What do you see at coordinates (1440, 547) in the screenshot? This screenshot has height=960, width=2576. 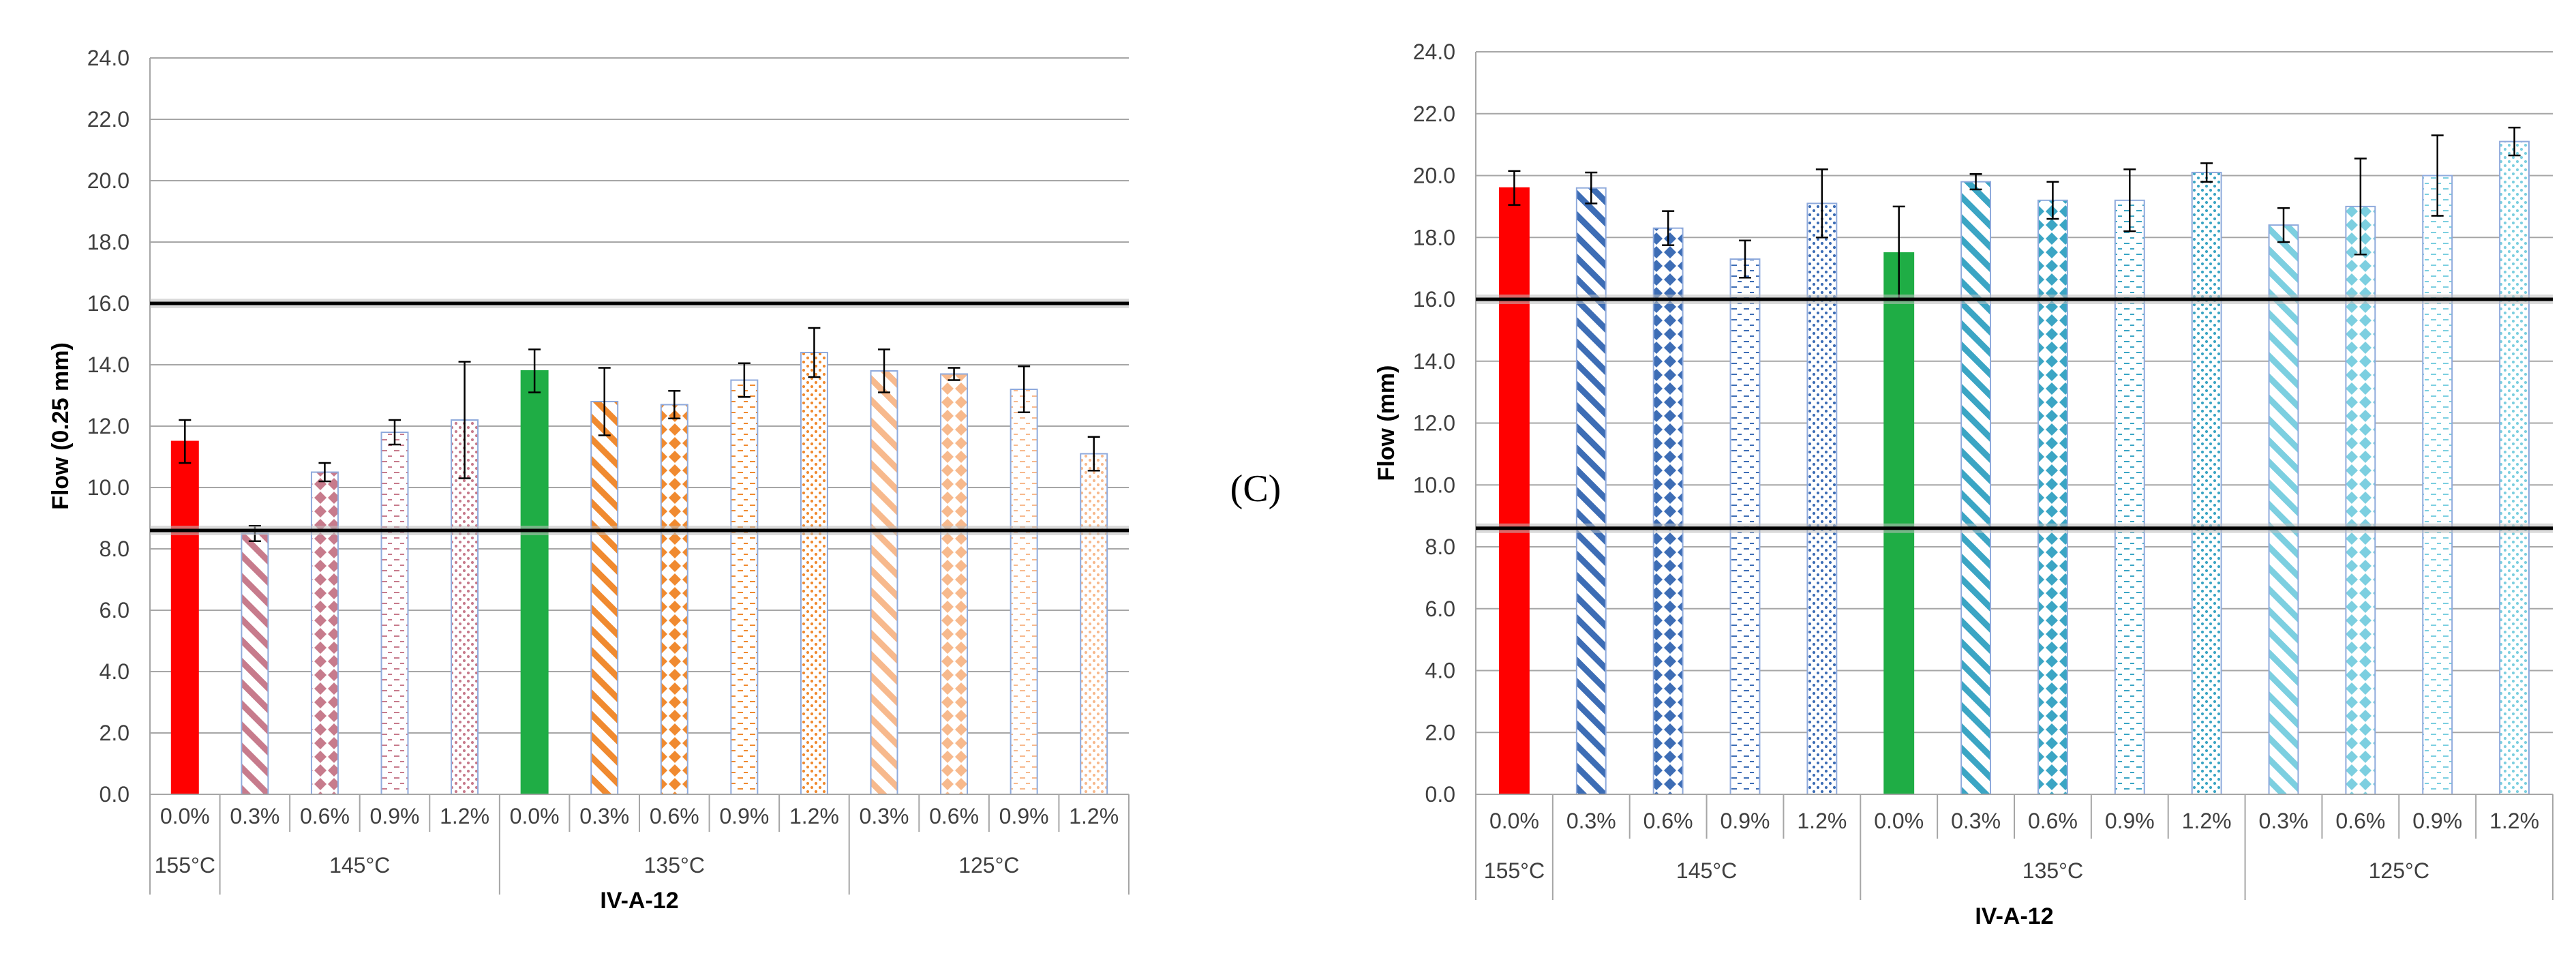 I see `y-tick-label: 8.0` at bounding box center [1440, 547].